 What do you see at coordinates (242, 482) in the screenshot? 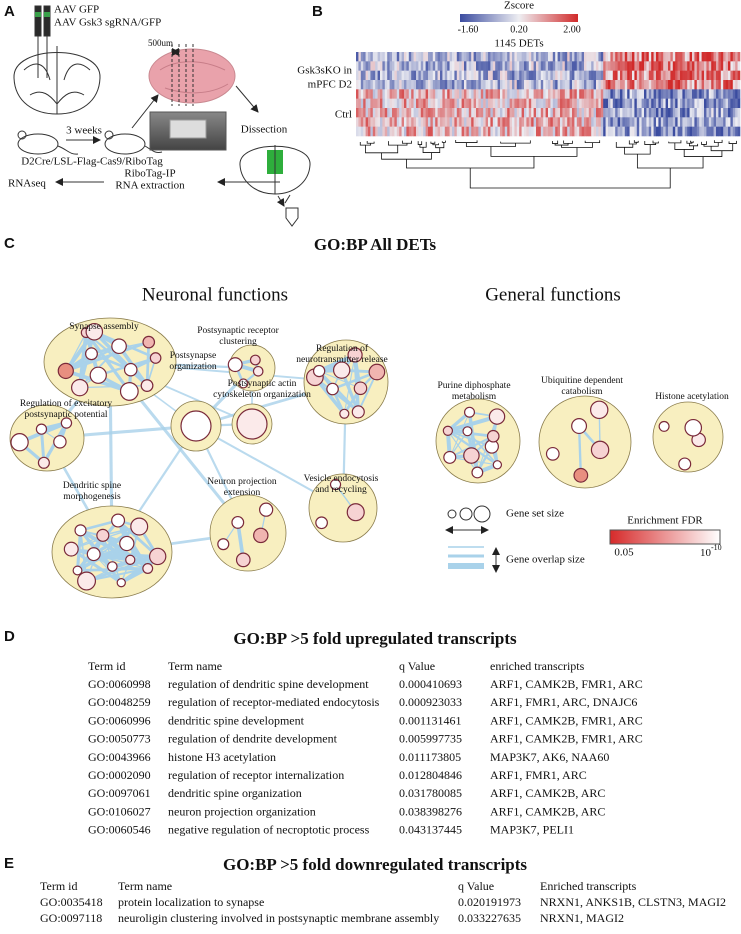
I see `cluster-label: Neuron projection` at bounding box center [242, 482].